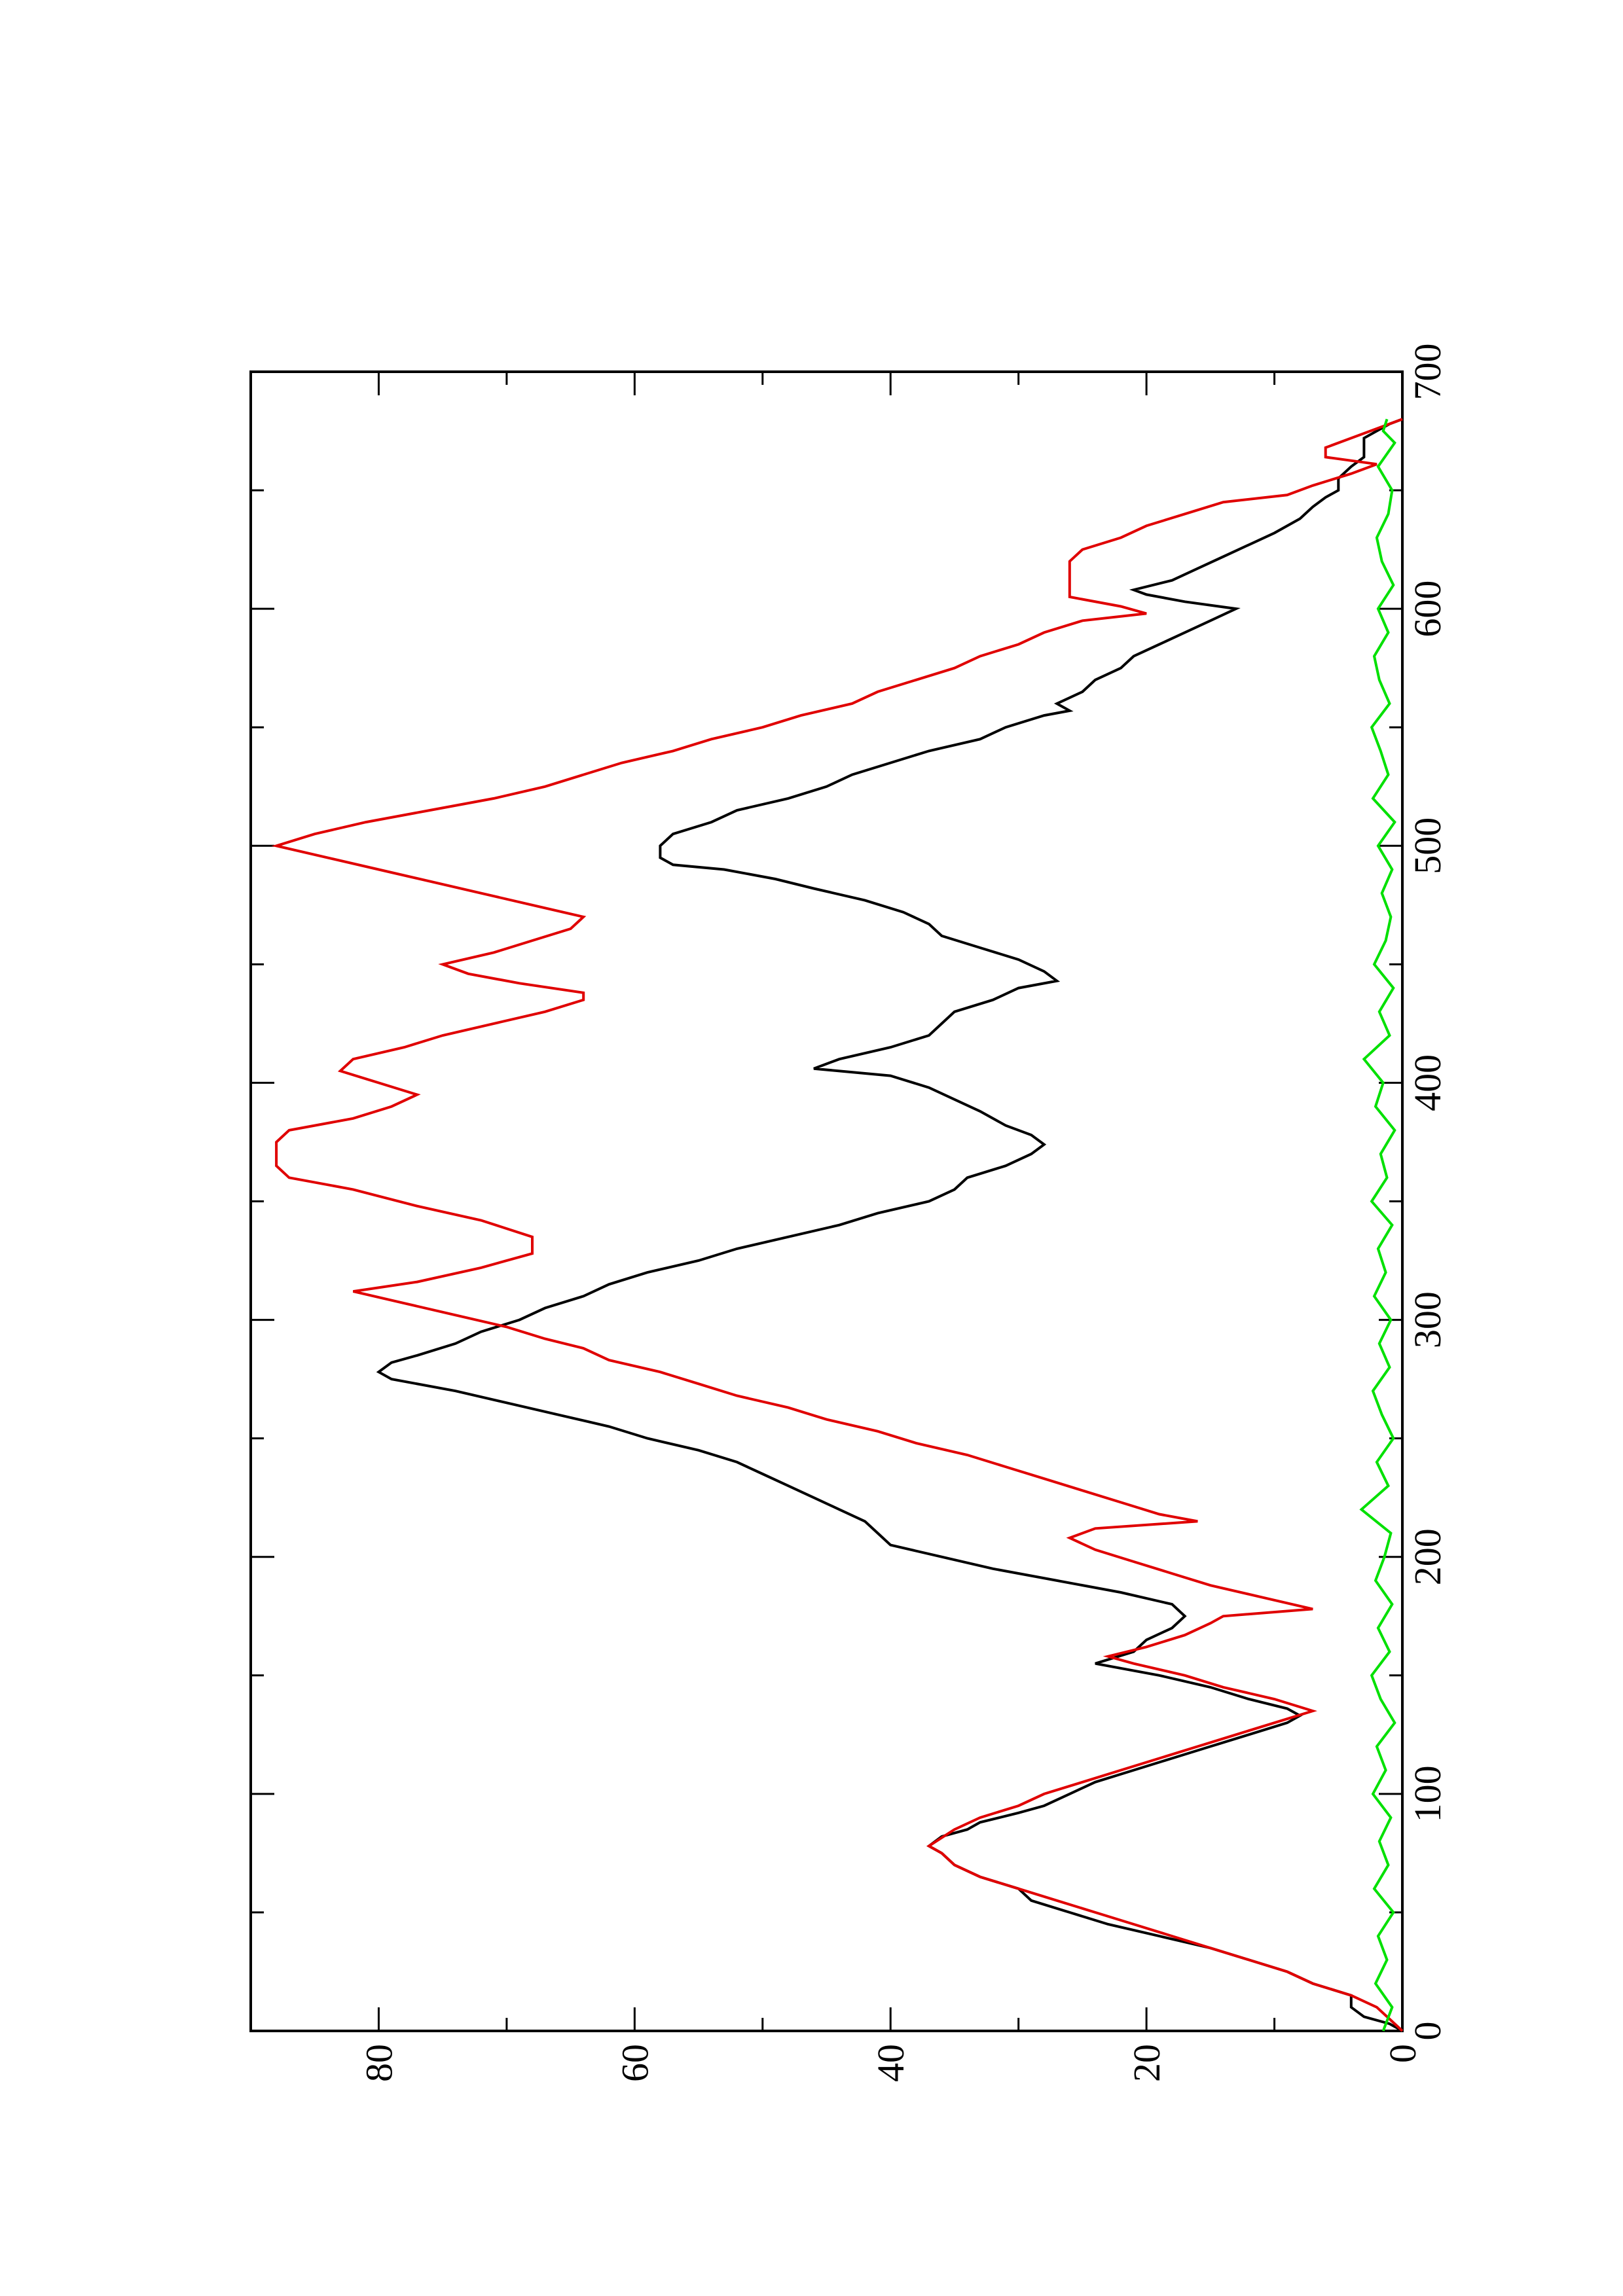 Image resolution: width=1623 pixels, height=2296 pixels. What do you see at coordinates (1427, 609) in the screenshot?
I see `x-tick-label: 600` at bounding box center [1427, 609].